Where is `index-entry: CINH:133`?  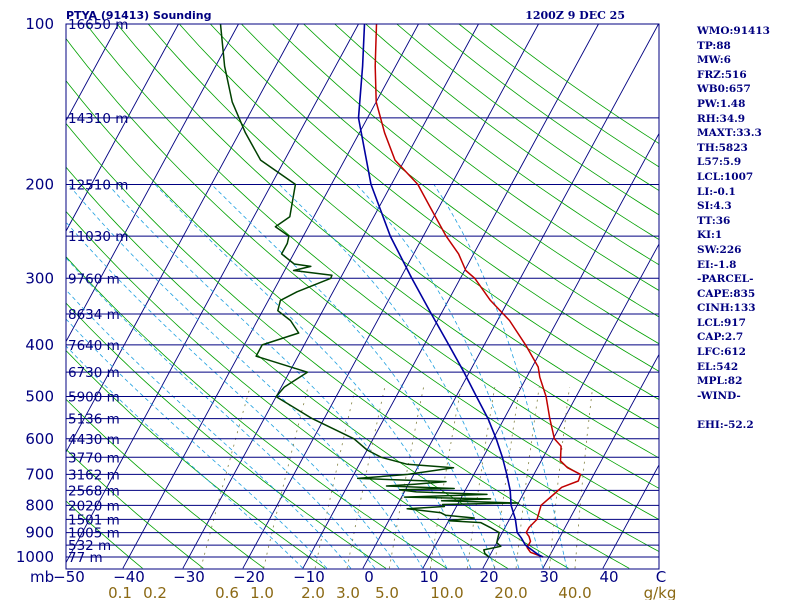
index-entry: CINH:133 is located at coordinates (726, 308).